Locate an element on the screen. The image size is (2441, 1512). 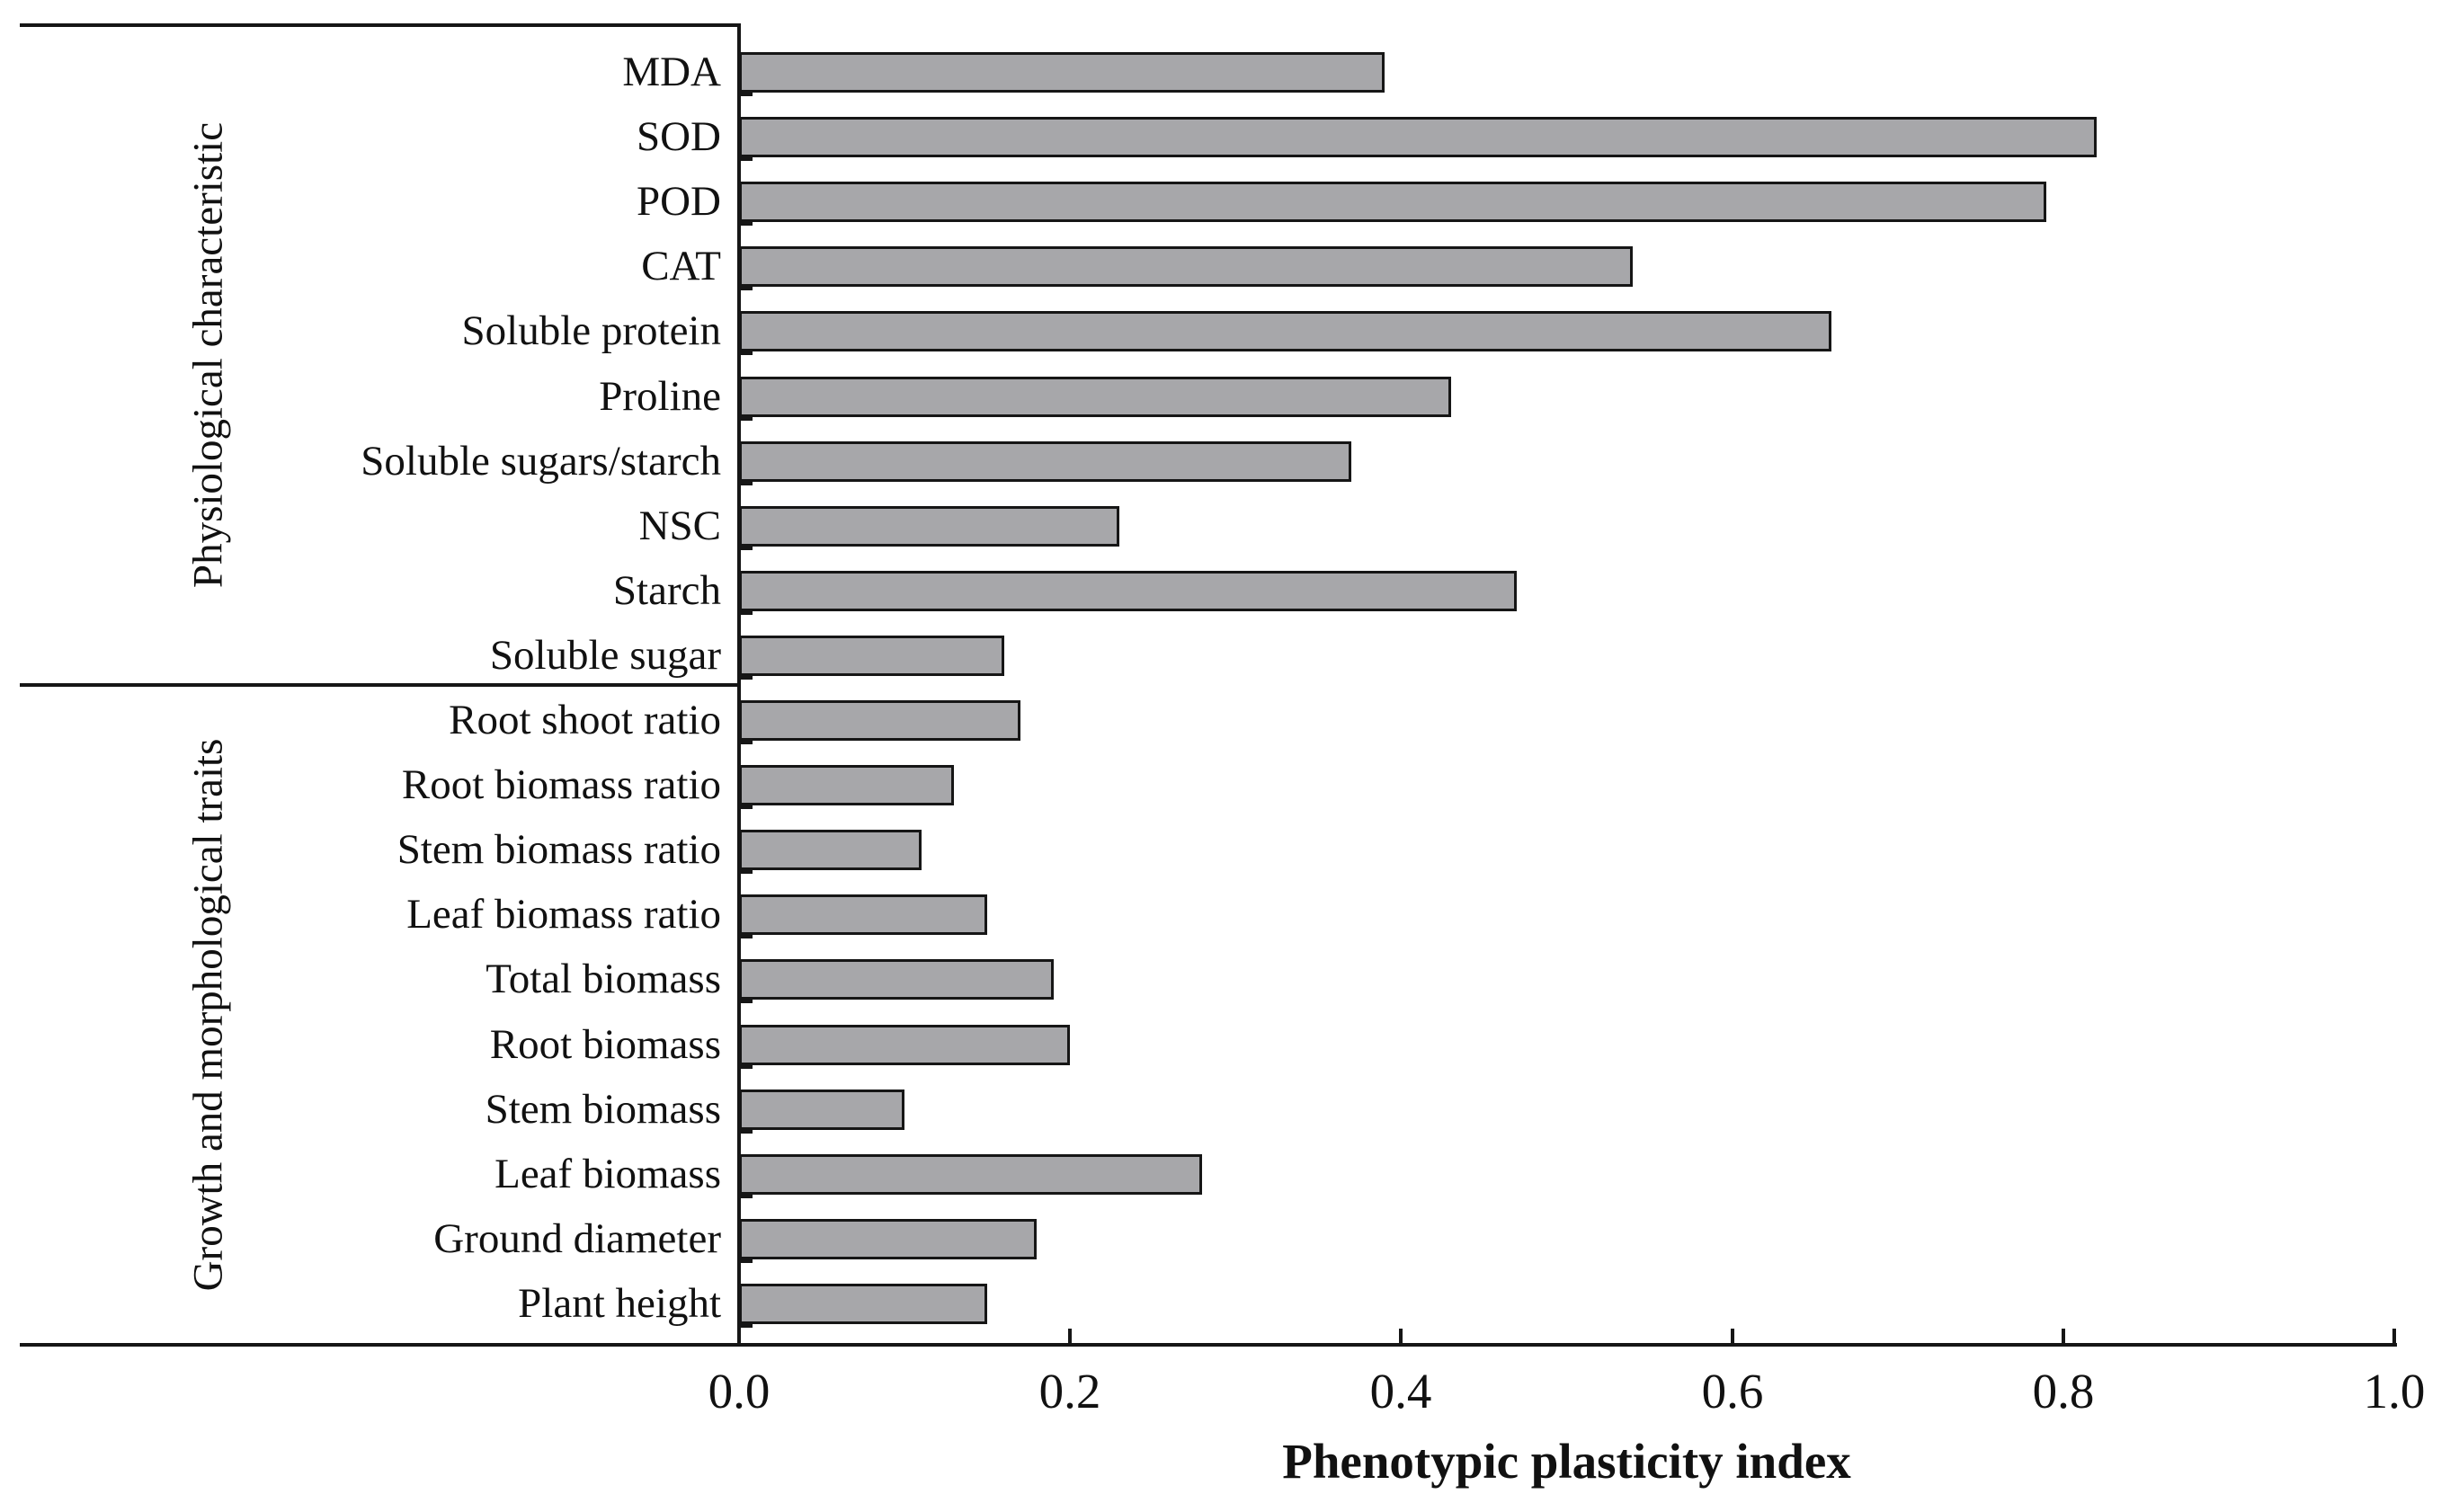
category-label: SOD is located at coordinates (679, 136).